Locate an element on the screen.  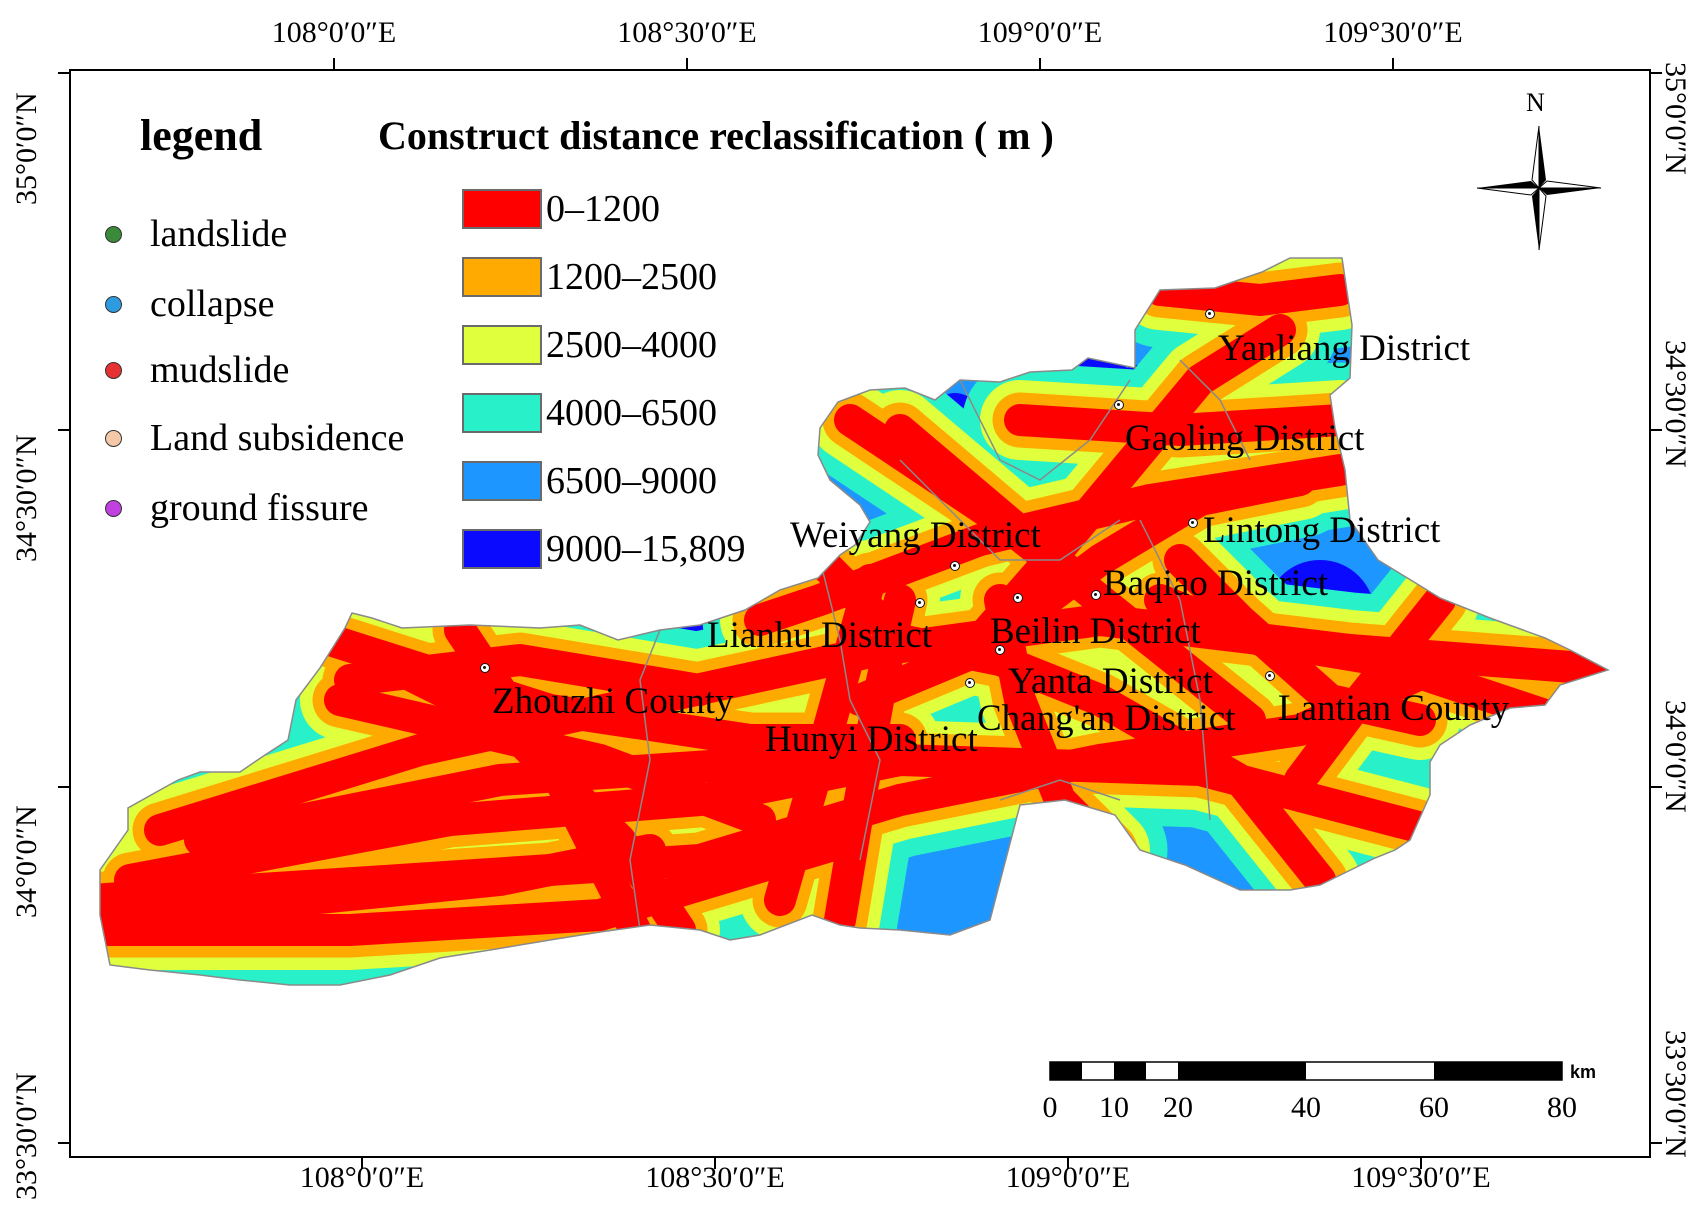
class-item: 0–1200 is located at coordinates (561, 209).